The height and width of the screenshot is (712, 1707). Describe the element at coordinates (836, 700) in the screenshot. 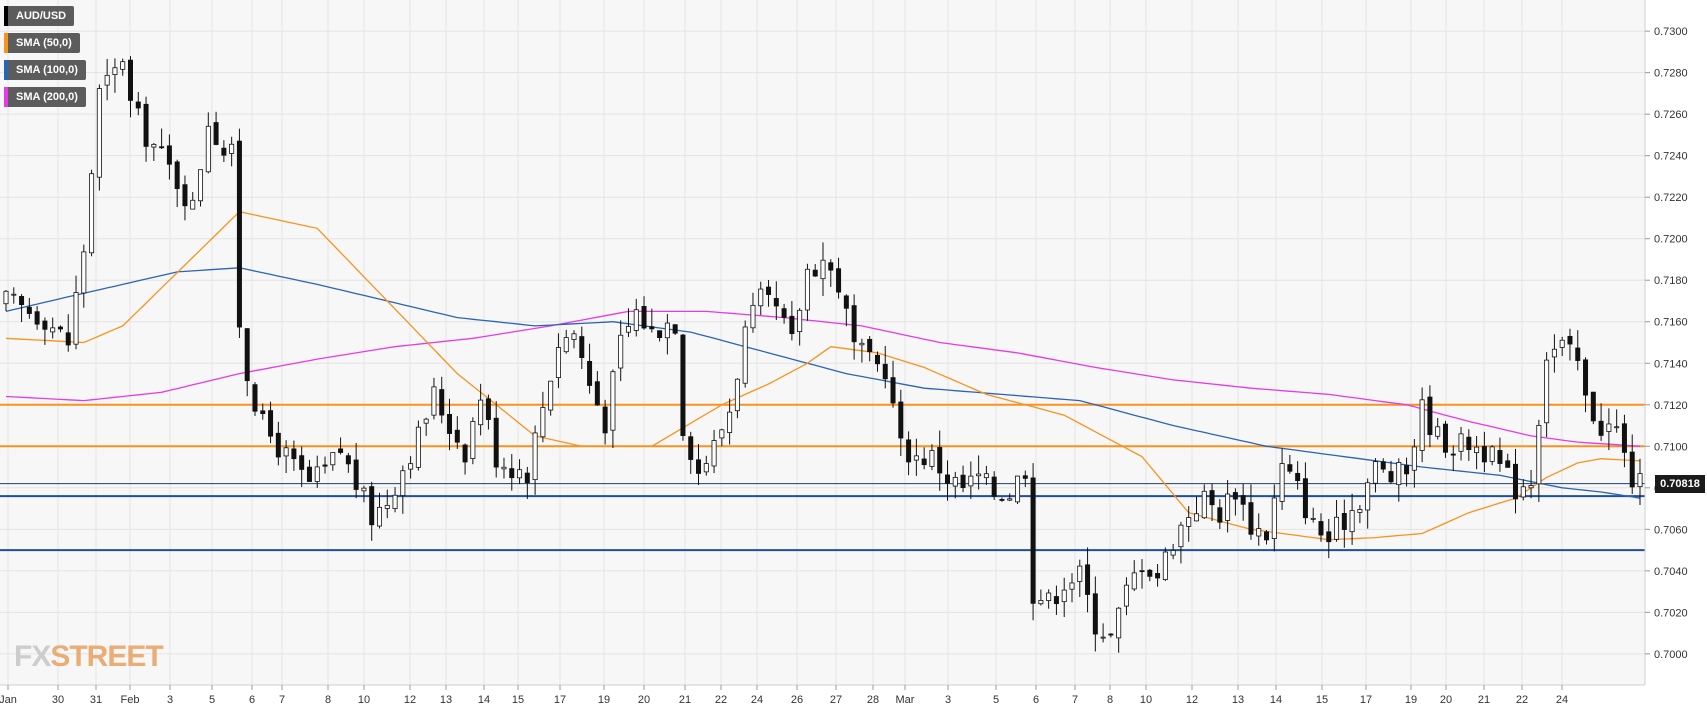

I see `xtick-label: 27` at that location.